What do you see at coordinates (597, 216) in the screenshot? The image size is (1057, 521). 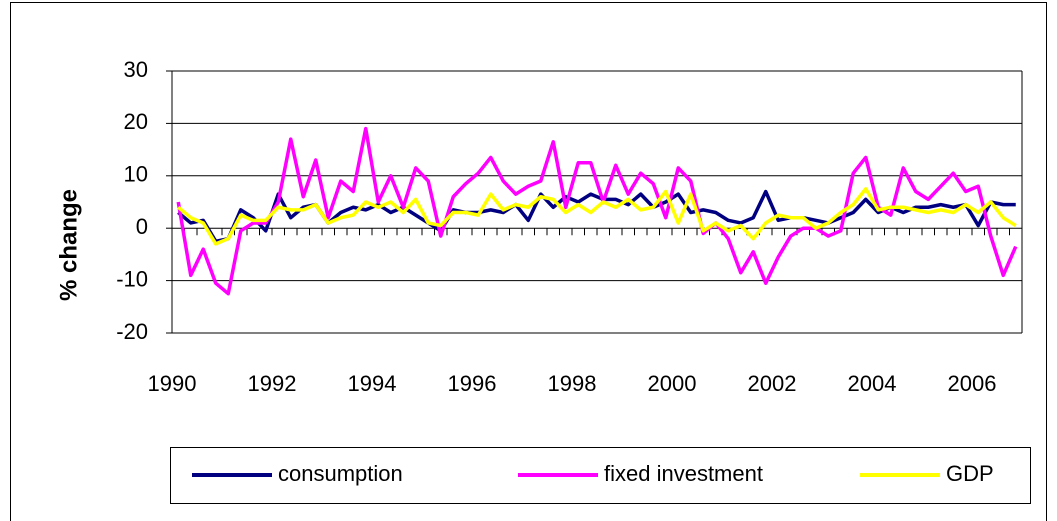 I see `line-series` at bounding box center [597, 216].